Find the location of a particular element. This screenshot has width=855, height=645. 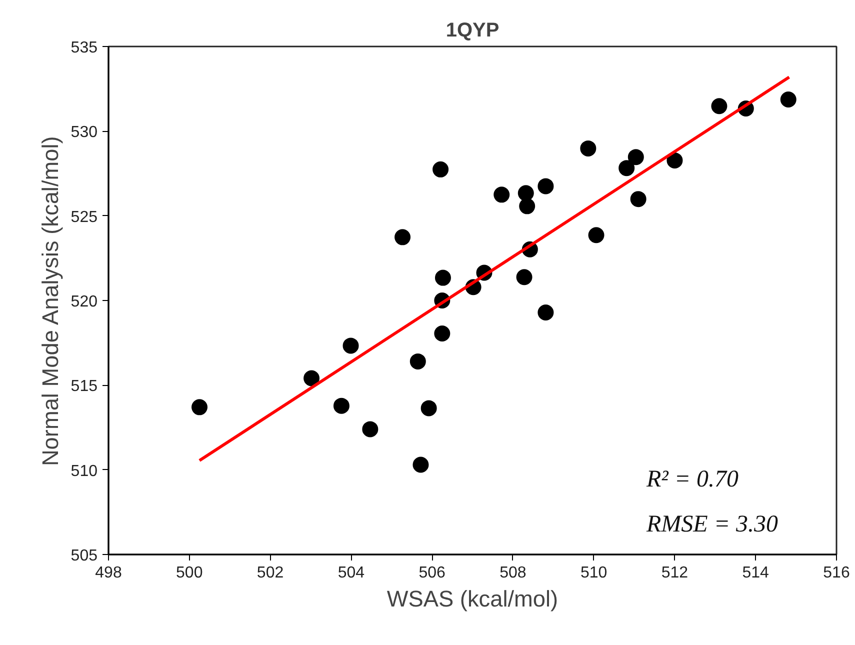

annotation: R² = 0.70 is located at coordinates (692, 479).